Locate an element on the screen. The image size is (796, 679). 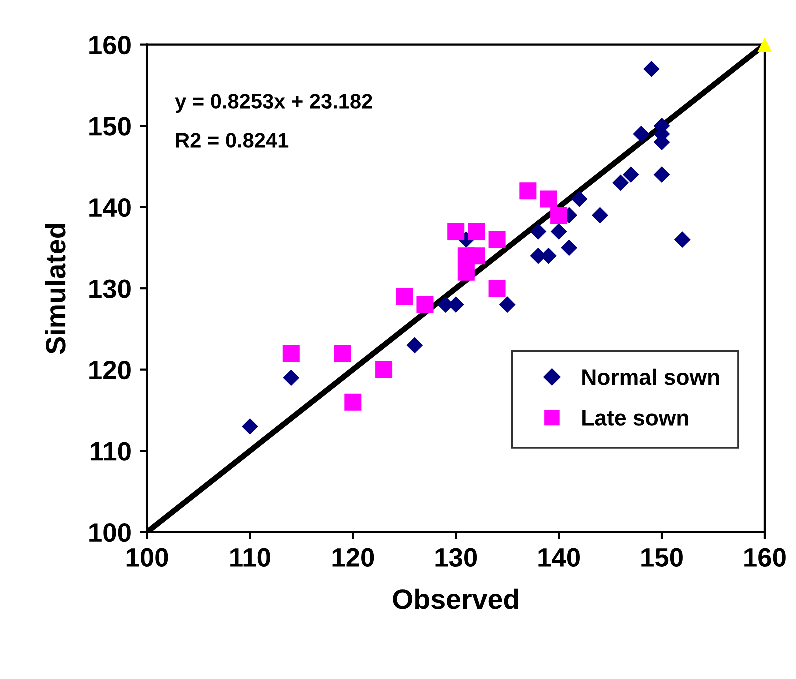
x-axis-title: Observed is located at coordinates (455, 599).